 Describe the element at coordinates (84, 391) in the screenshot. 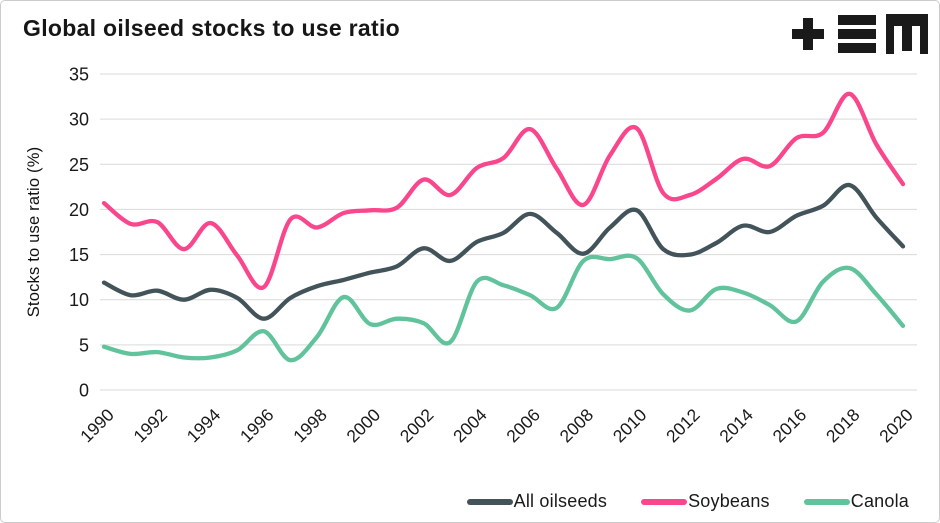

I see `y-tick-label: 0` at that location.